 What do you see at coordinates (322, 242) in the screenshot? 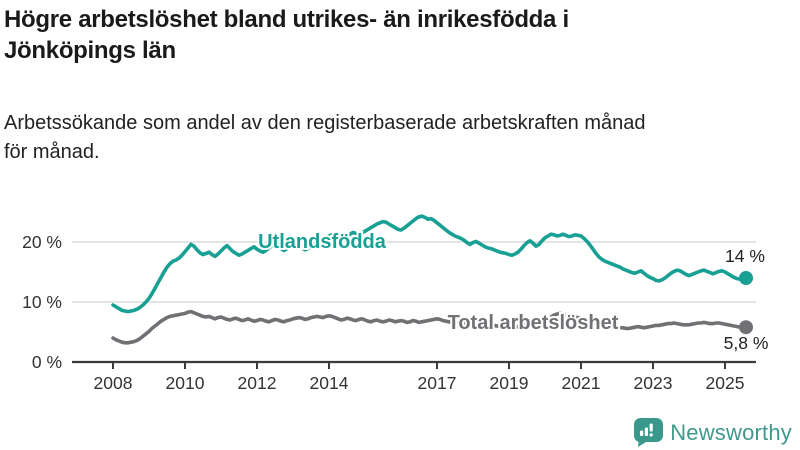
I see `series-label-utlandsf-dda: Utlandsfödda` at bounding box center [322, 242].